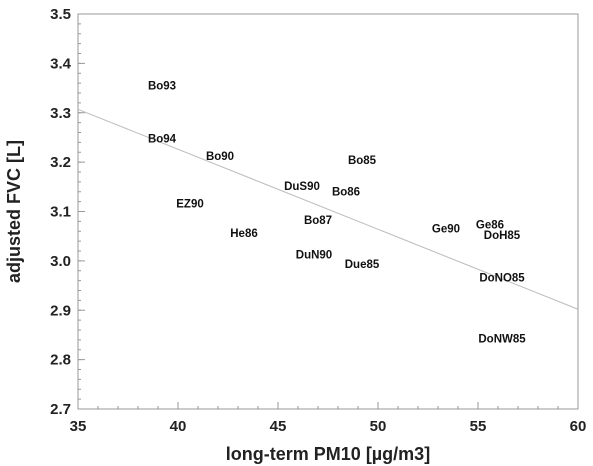  I want to click on y-axis-label: adjusted FVC [L], so click(14, 211).